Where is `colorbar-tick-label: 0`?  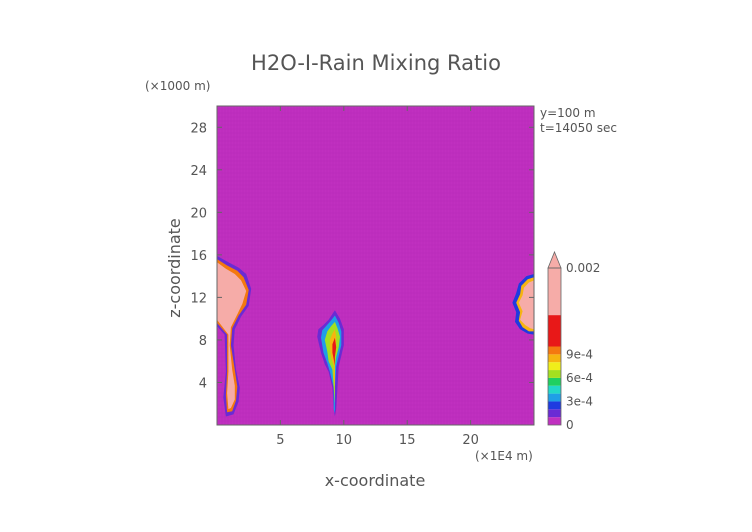
colorbar-tick-label: 0 is located at coordinates (570, 425).